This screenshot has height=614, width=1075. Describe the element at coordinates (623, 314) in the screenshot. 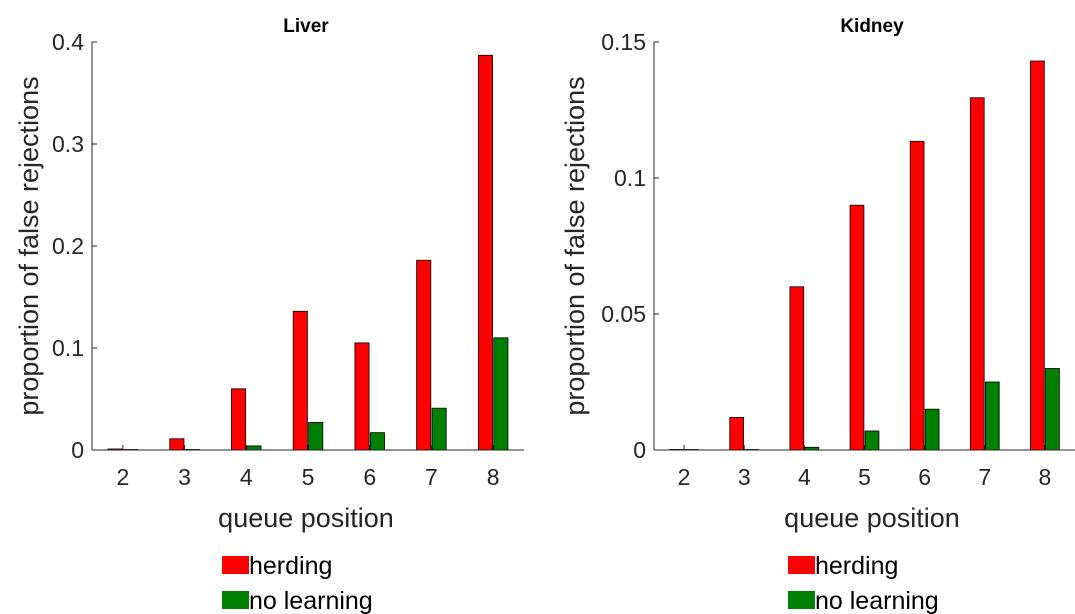

I see `y-tick-label: 0.05` at that location.